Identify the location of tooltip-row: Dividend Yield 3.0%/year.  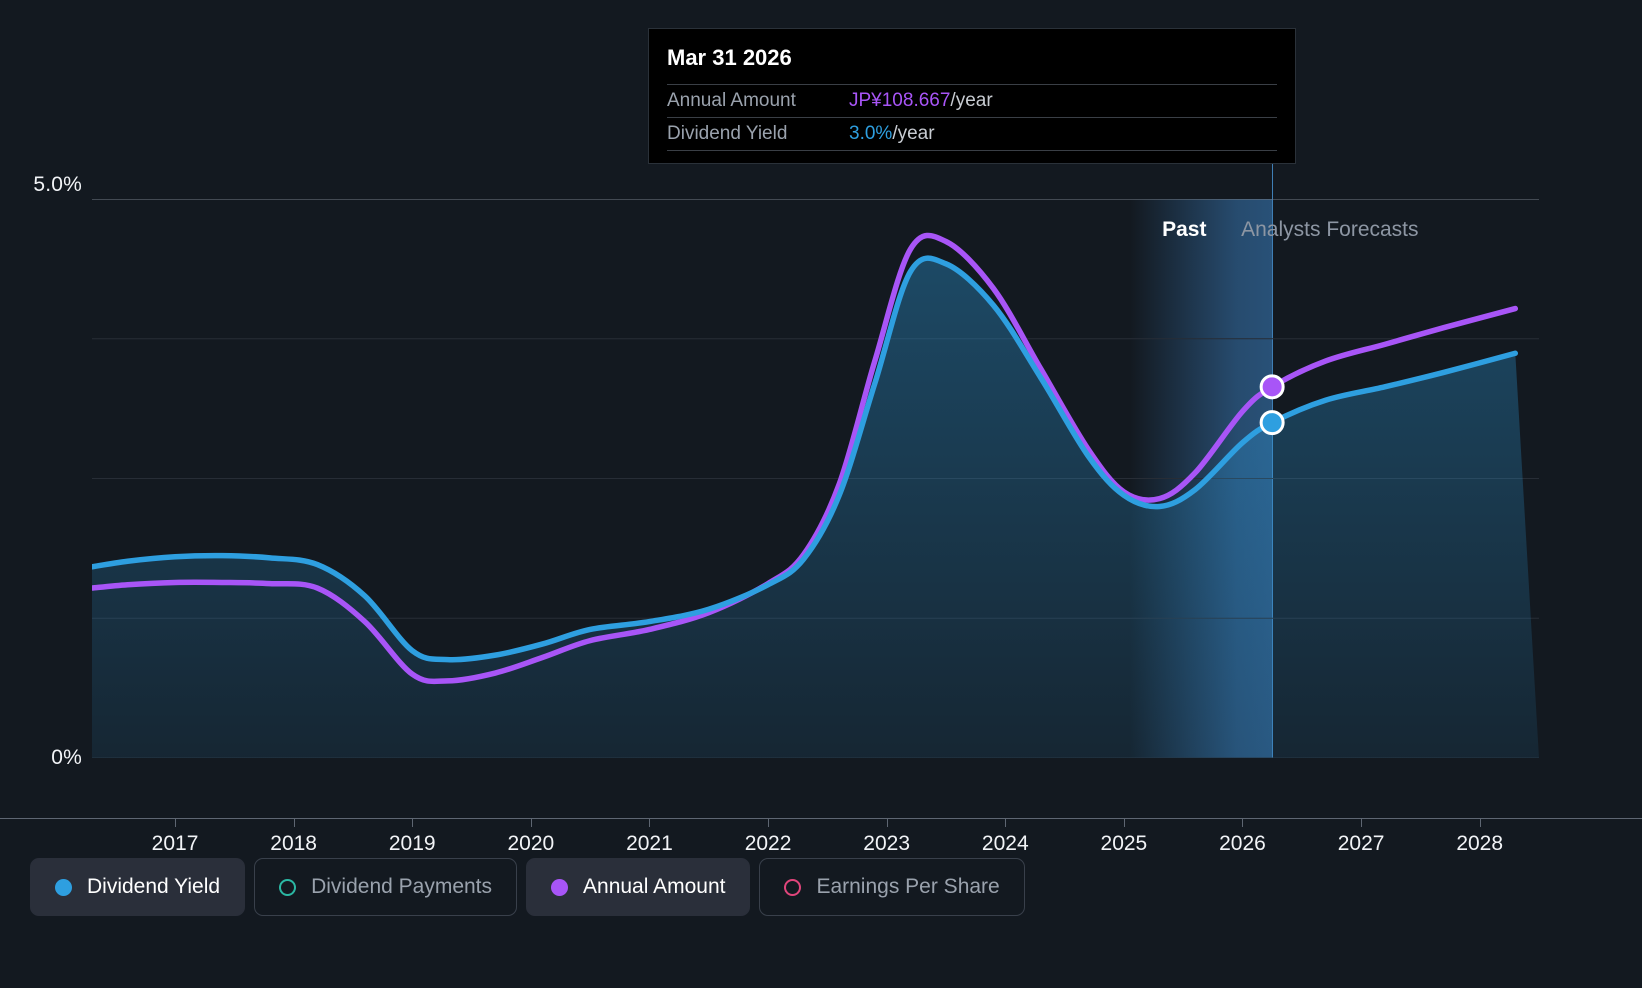
(972, 133).